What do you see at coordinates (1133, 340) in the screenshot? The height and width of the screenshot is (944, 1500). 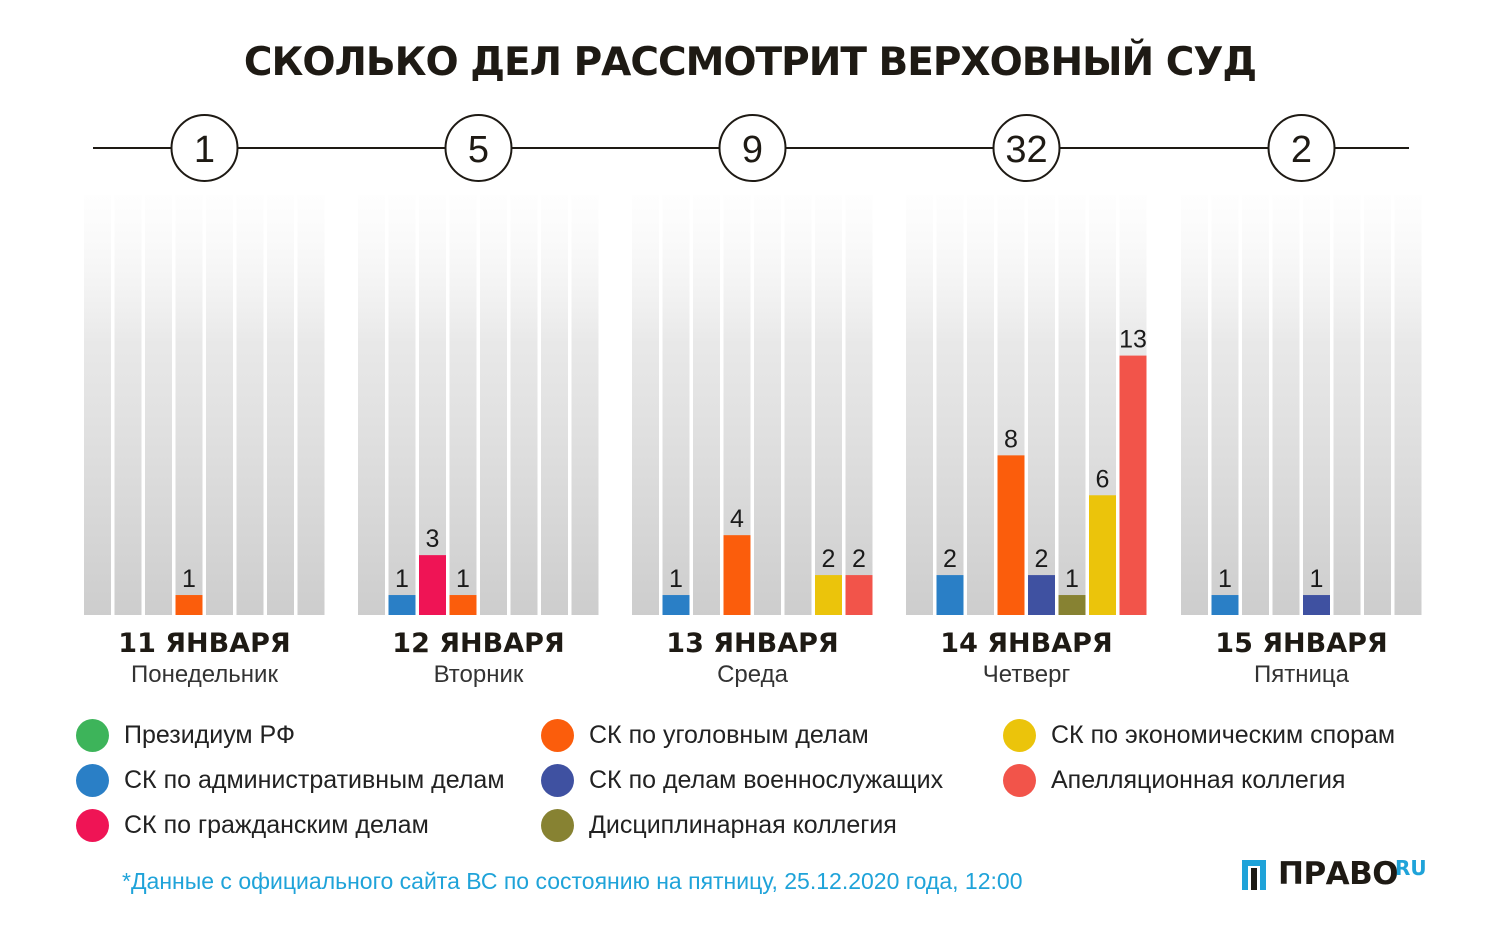 I see `bar-value-label: 13` at bounding box center [1133, 340].